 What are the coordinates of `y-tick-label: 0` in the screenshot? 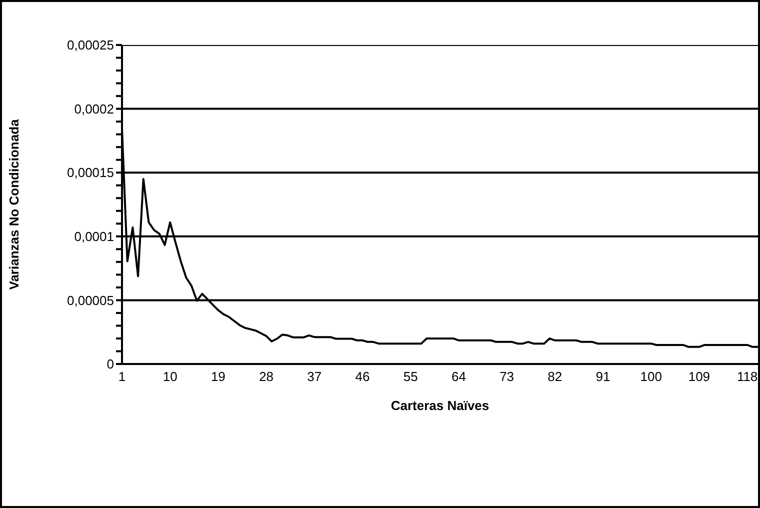 It's located at (110, 364).